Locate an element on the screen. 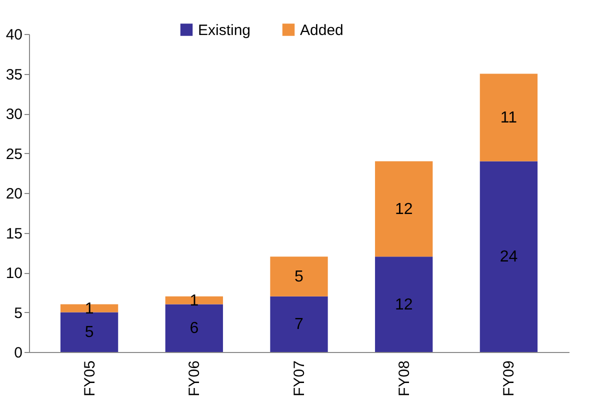 This screenshot has width=602, height=402. data-label: 11 is located at coordinates (509, 117).